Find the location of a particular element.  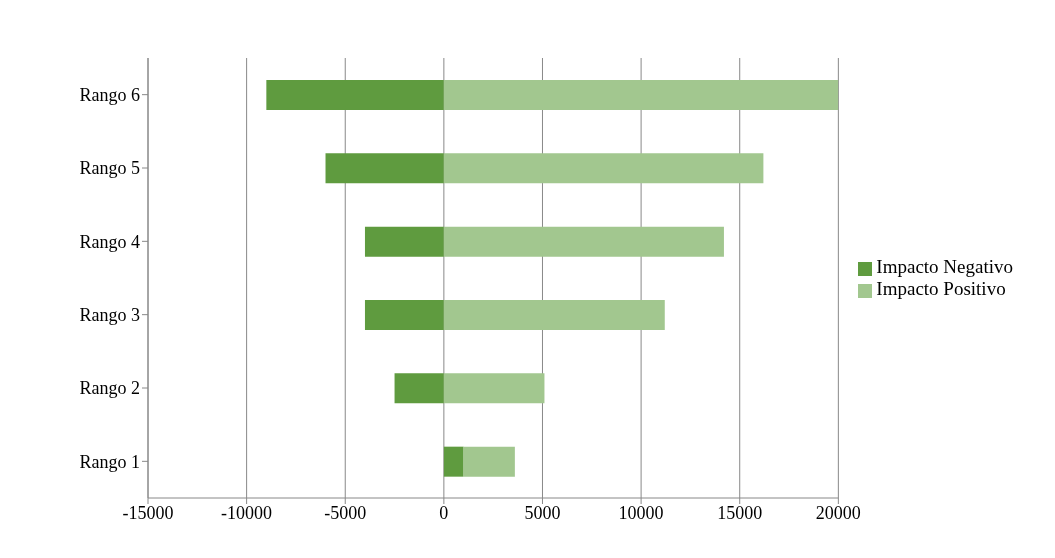

y-tick-label: Rango 4 is located at coordinates (109, 241).